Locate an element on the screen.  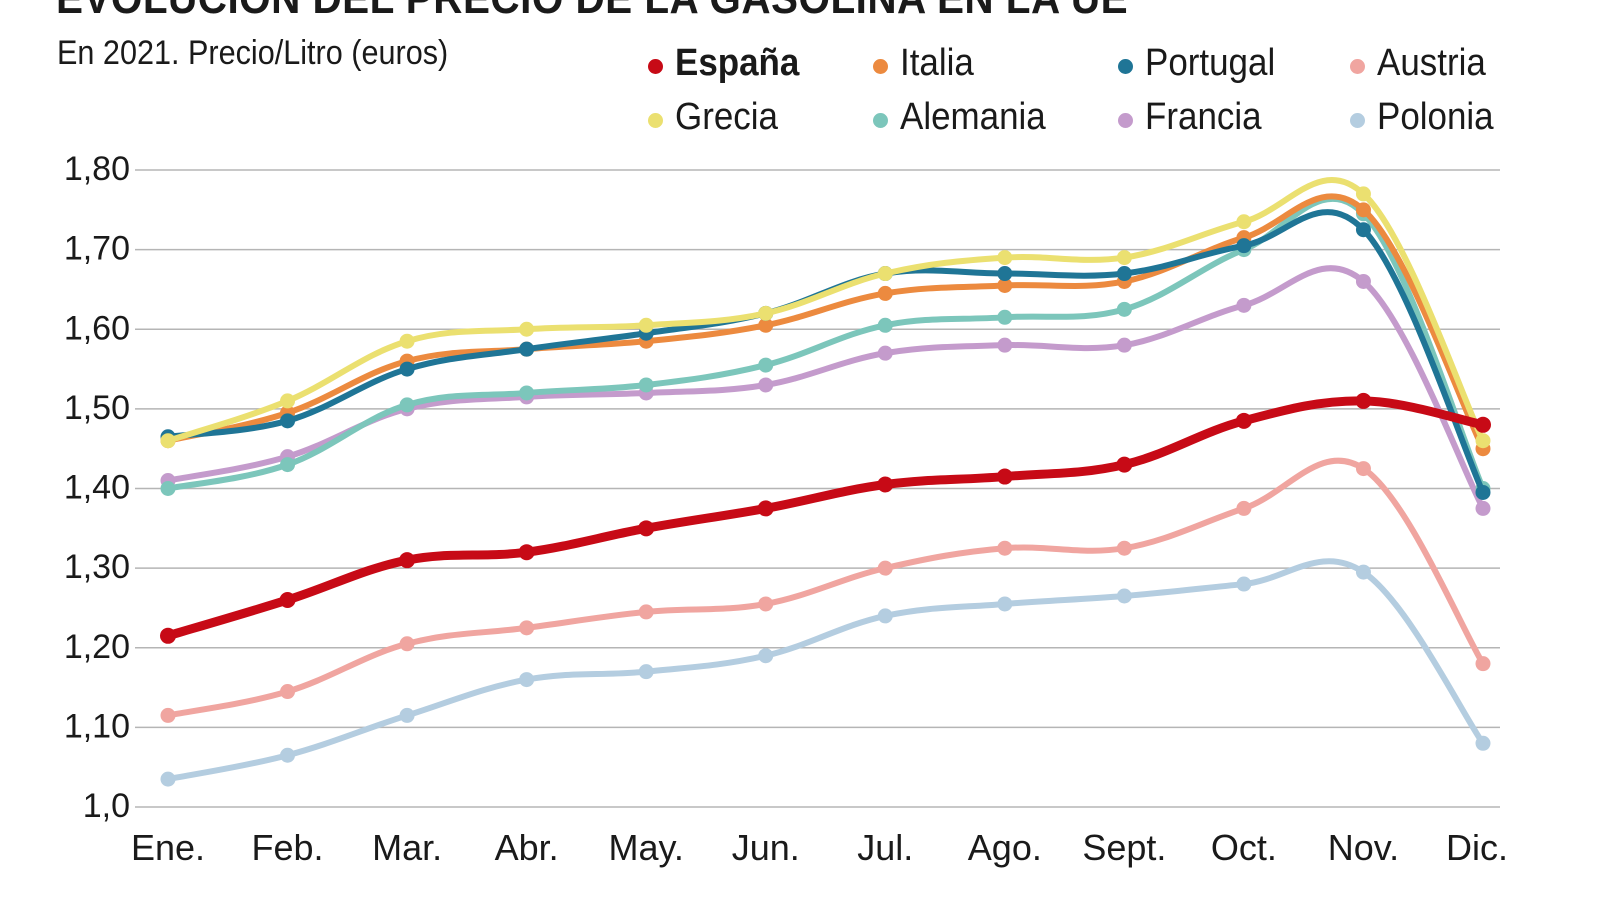
x-tick-label: Ene. is located at coordinates (168, 847).